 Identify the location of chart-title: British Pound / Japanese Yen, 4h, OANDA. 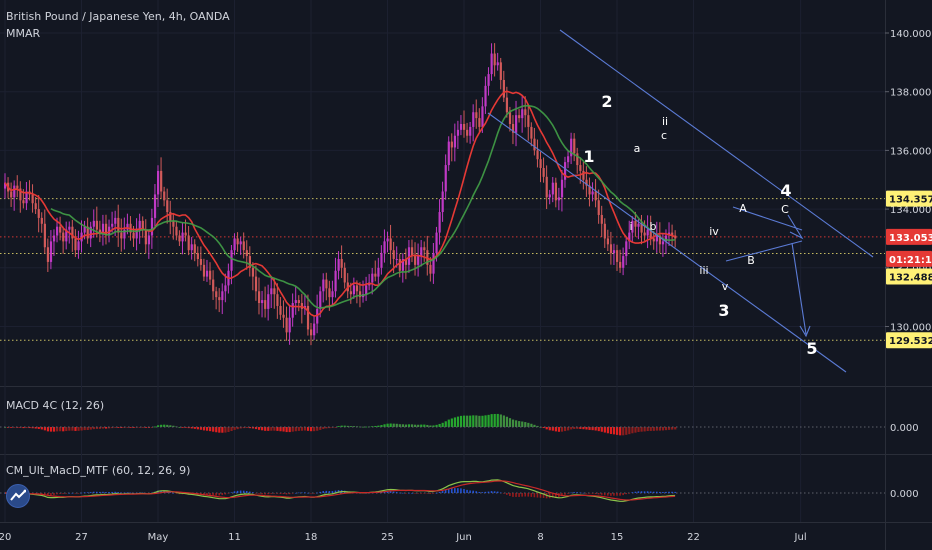
(118, 16).